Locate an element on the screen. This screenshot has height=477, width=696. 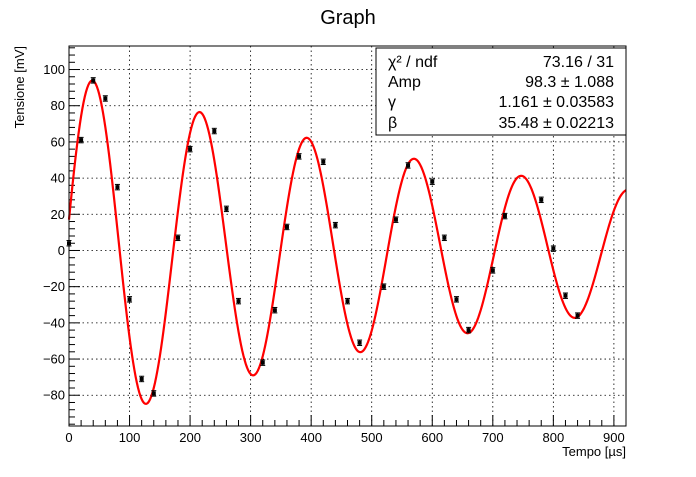
y-tick-label: 0 is located at coordinates (61, 250).